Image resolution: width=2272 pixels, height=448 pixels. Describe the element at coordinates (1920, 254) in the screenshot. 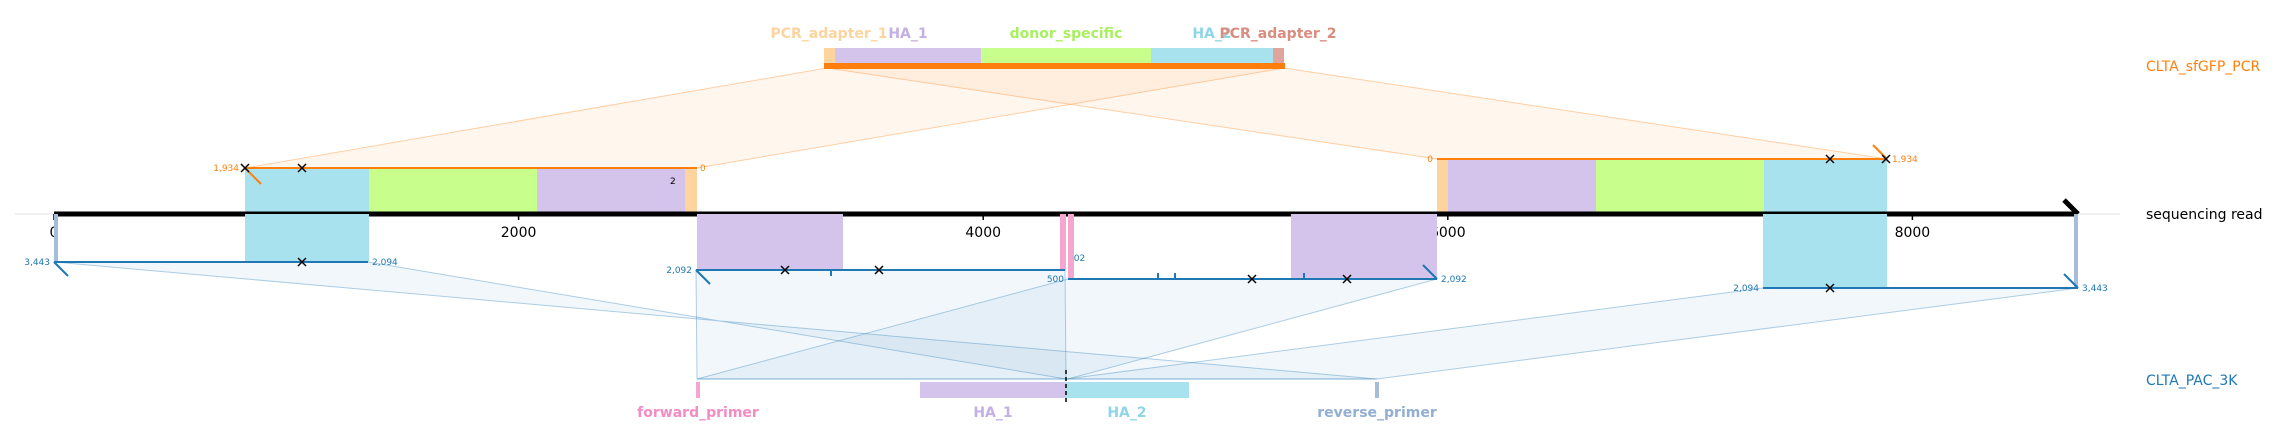

I see `pac-4-alignment: 2,094 3,443` at that location.